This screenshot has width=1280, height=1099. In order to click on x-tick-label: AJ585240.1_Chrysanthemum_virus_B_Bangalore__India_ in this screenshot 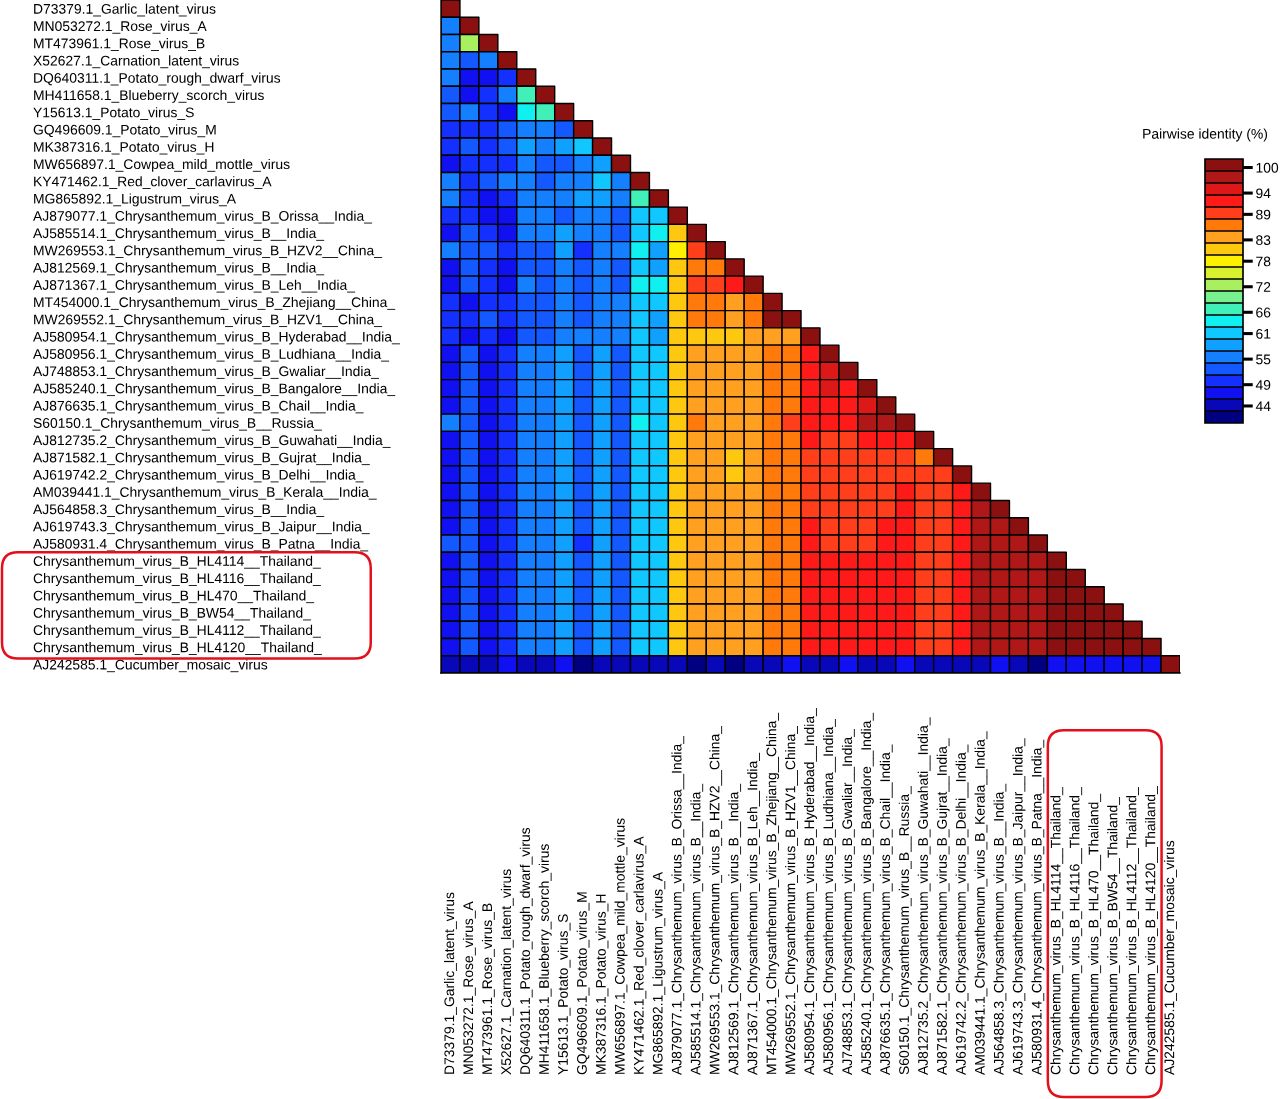, I will do `click(867, 893)`.